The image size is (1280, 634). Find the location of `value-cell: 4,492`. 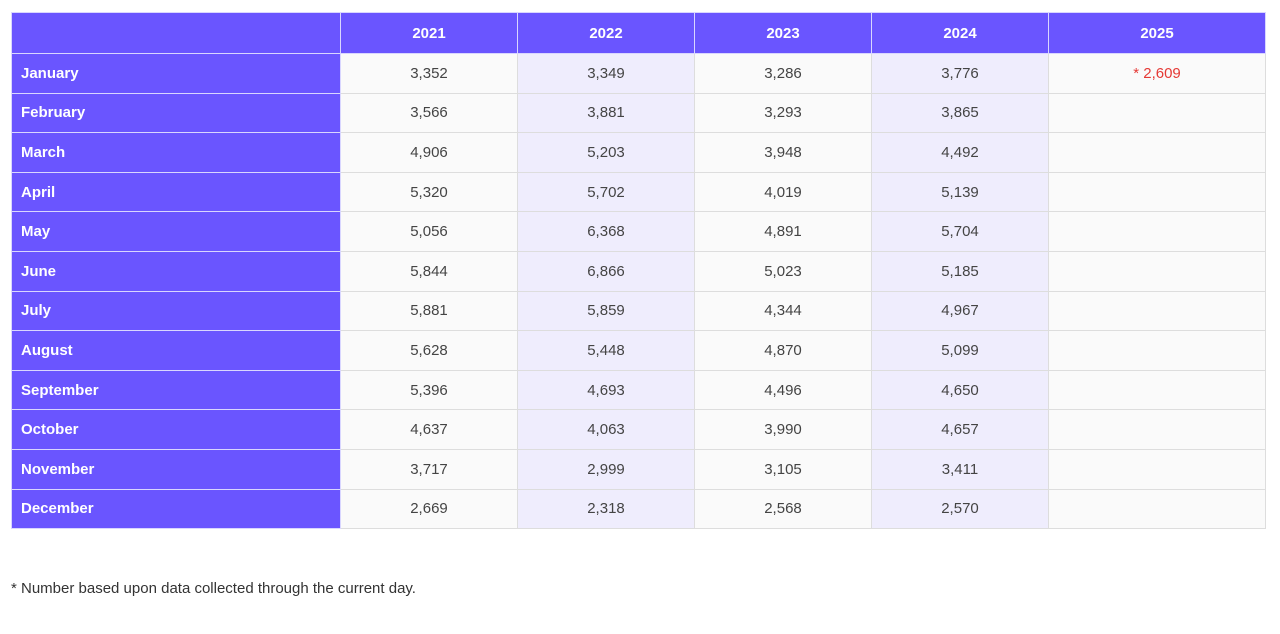

value-cell: 4,492 is located at coordinates (960, 152).